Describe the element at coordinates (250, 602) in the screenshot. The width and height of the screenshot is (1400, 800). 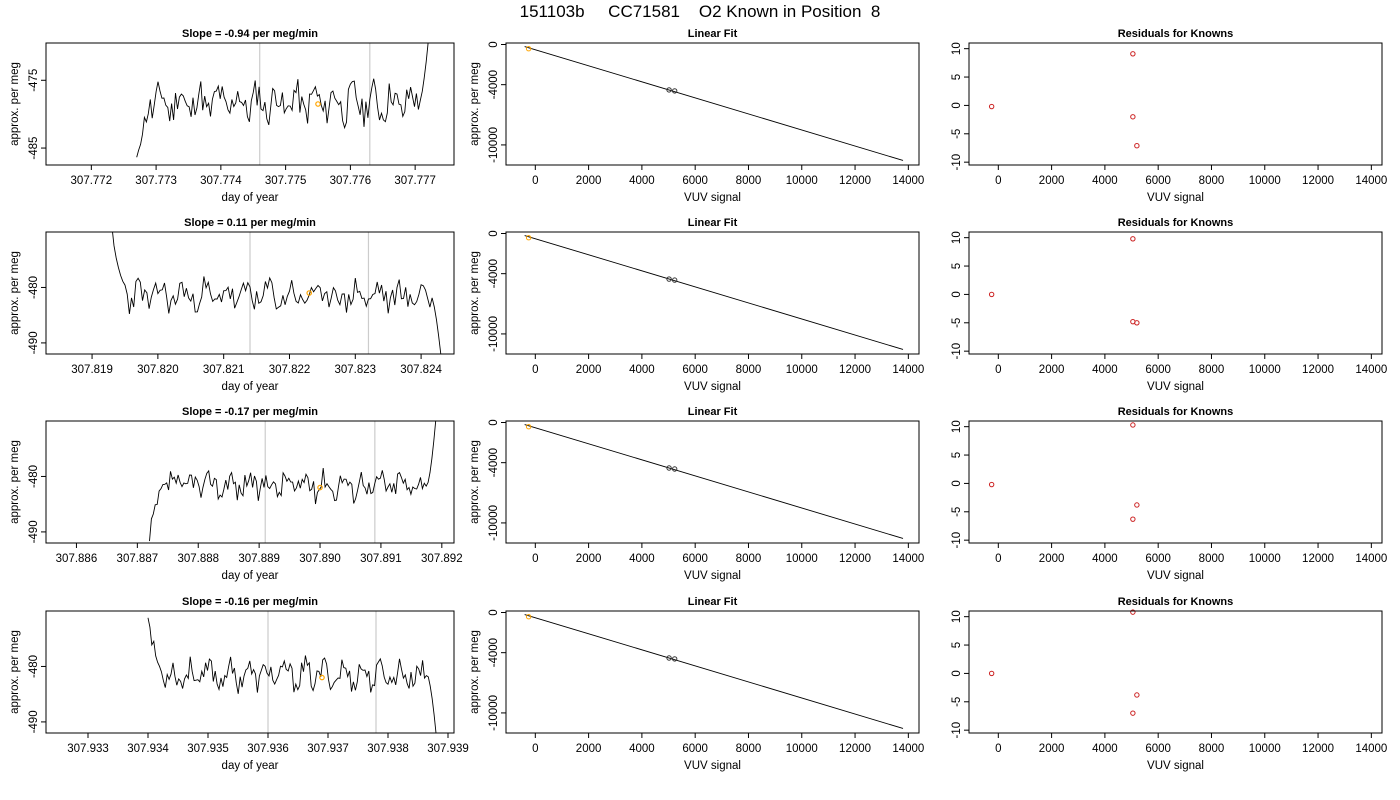
I see `panel-title: Slope = -0.16 per meg/min` at that location.